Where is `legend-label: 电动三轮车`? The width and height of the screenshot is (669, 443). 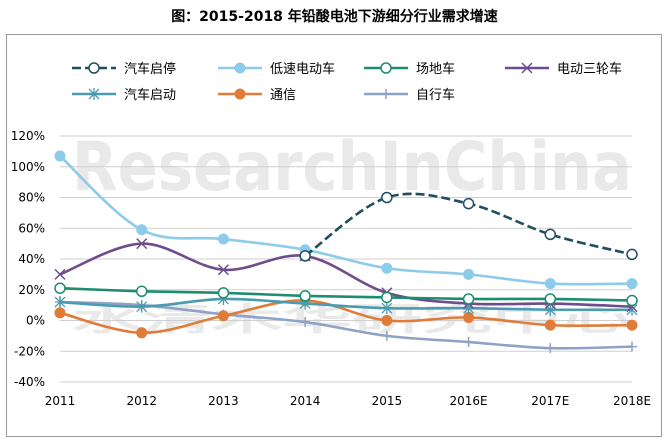
legend-label: 电动三轮车 is located at coordinates (589, 69).